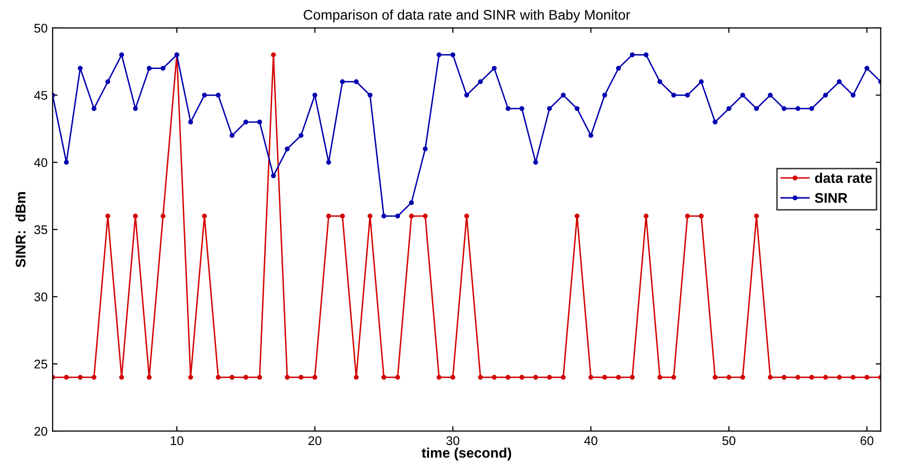 This screenshot has width=907, height=466. I want to click on chart-title: Comparison of data rate and SINR with Baby Monitor, so click(467, 16).